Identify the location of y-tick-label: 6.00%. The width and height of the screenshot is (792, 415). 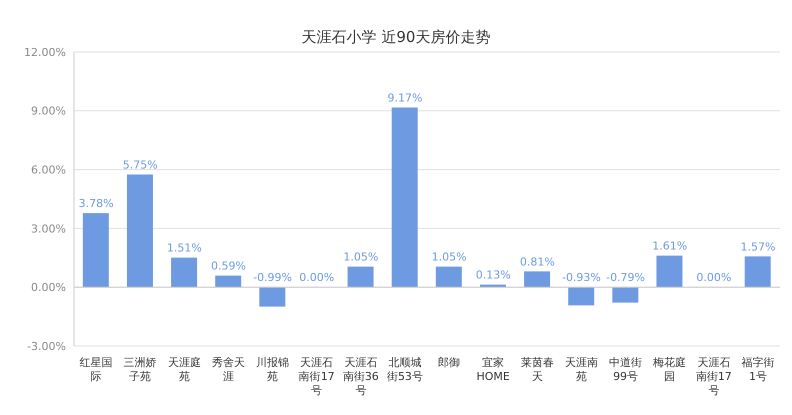
(48, 170).